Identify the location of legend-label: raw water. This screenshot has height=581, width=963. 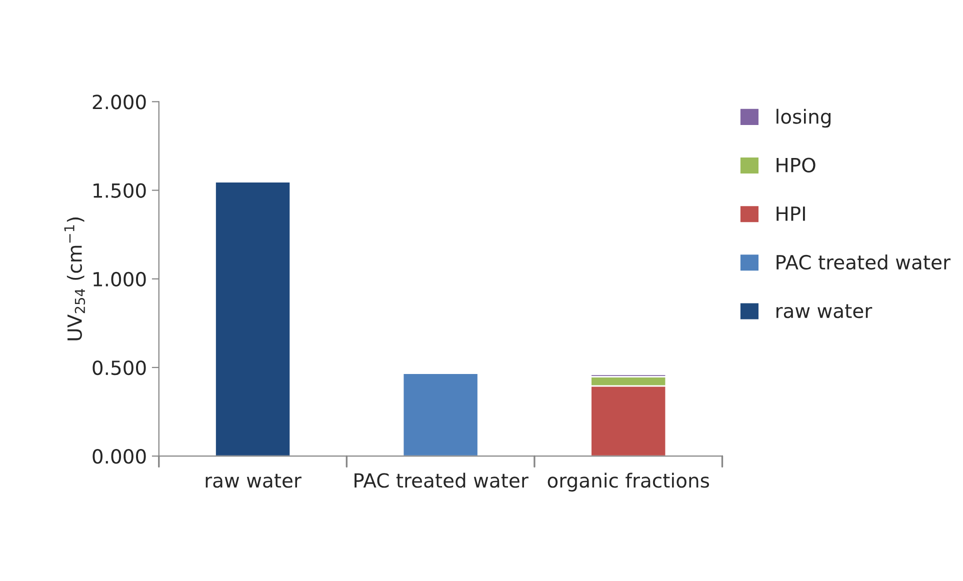
(824, 311).